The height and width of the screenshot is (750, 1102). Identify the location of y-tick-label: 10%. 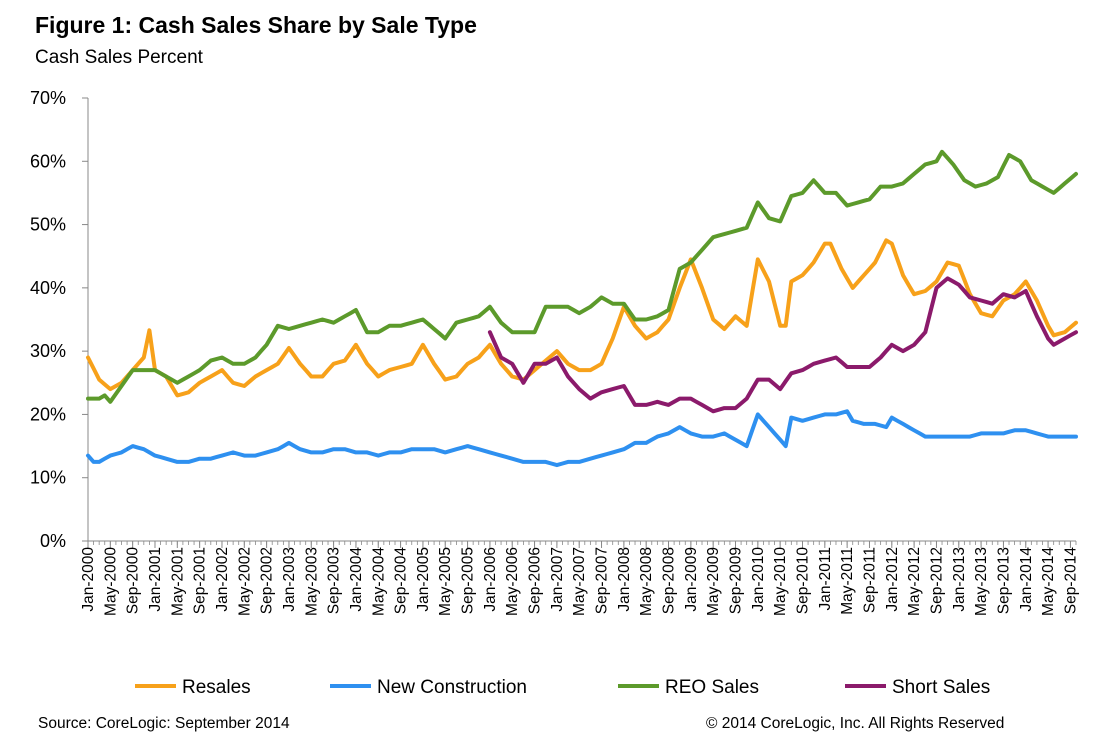
(48, 478).